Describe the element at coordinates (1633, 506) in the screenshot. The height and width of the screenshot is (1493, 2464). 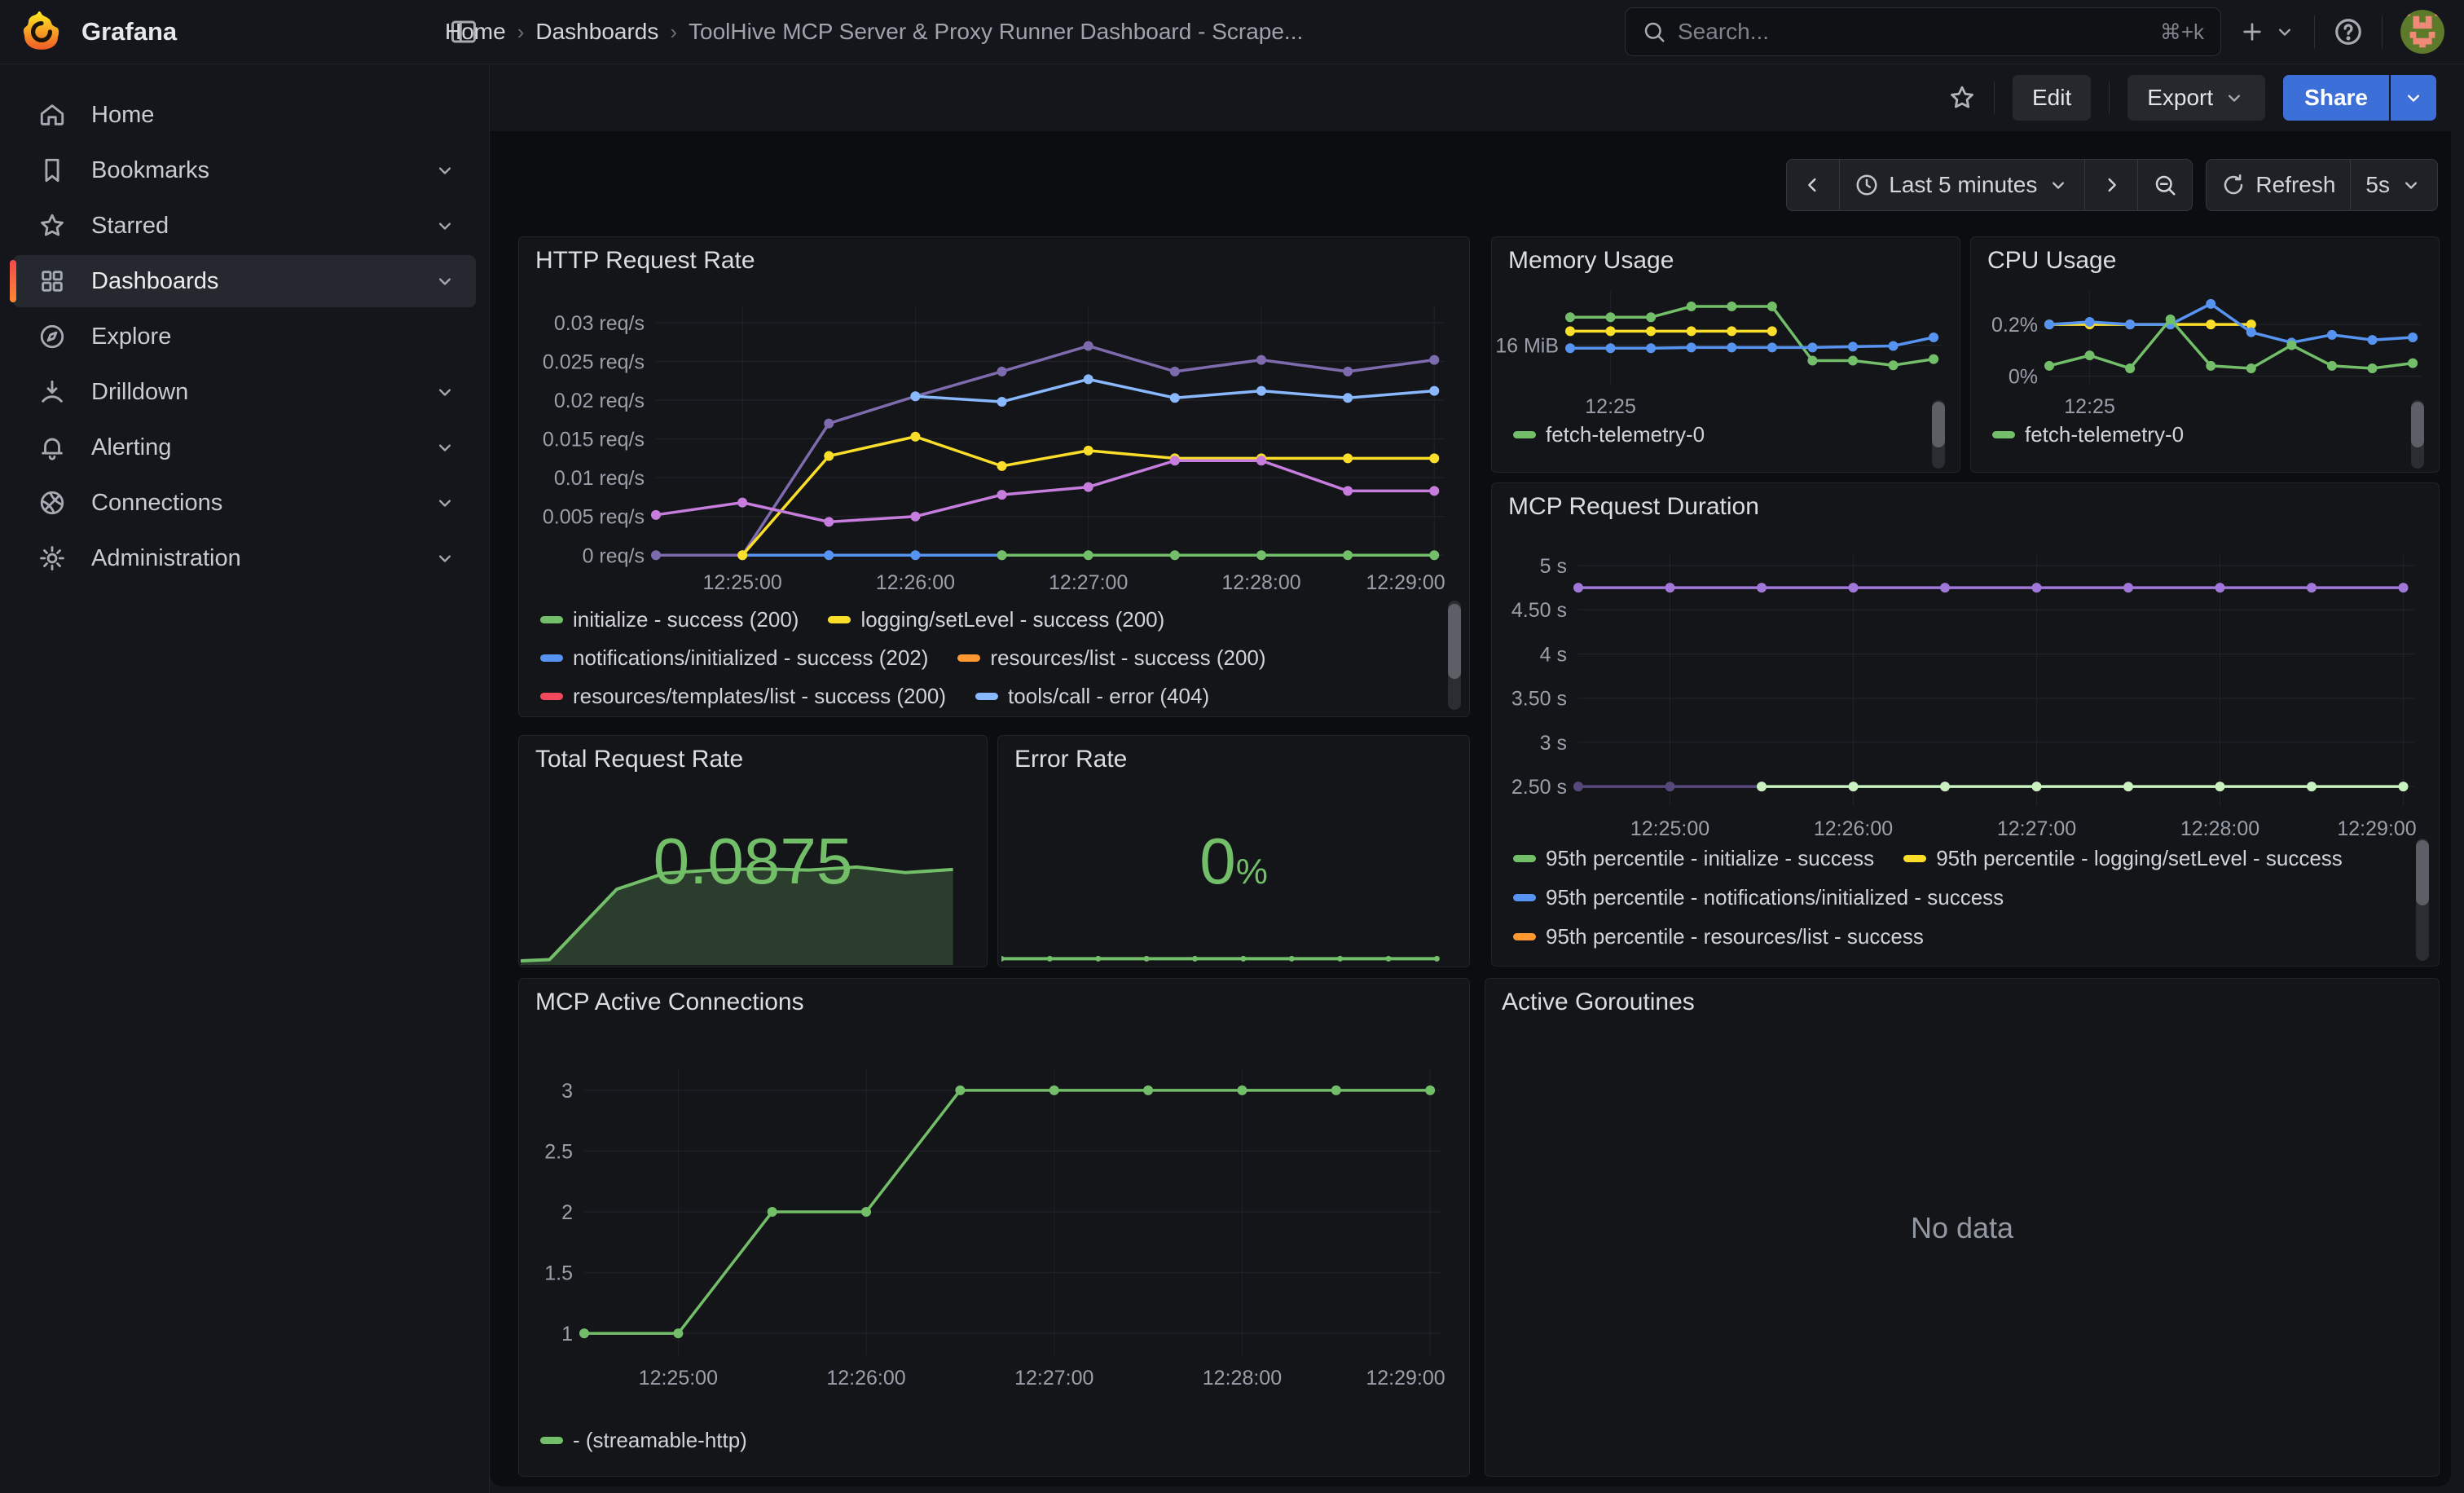
I see `panel-title: MCP Request Duration` at that location.